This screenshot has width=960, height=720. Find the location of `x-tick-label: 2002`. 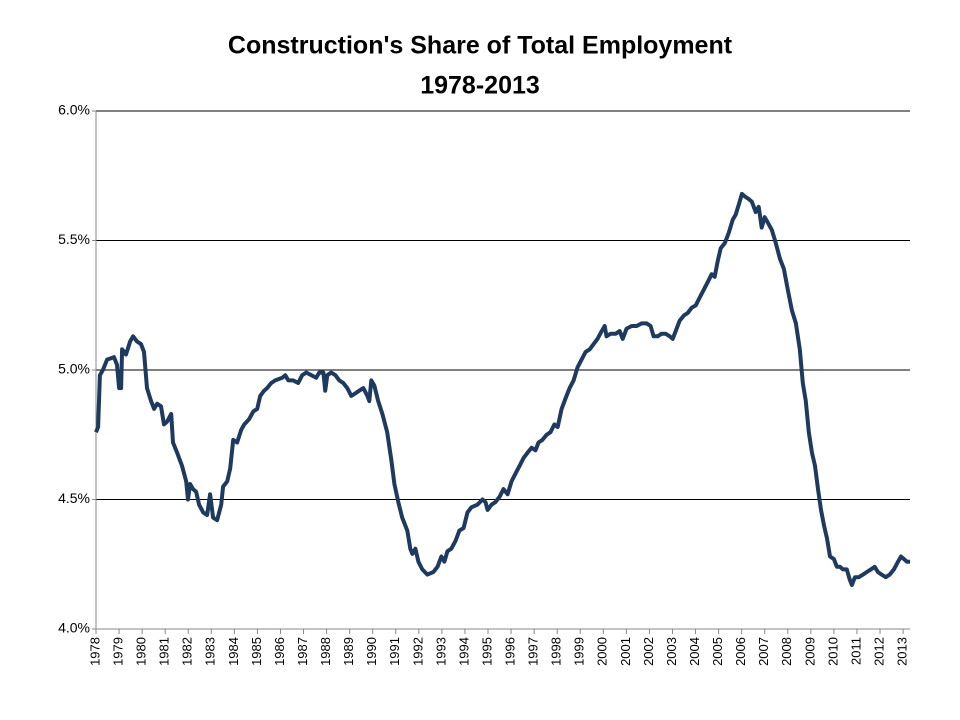

x-tick-label: 2002 is located at coordinates (648, 651).